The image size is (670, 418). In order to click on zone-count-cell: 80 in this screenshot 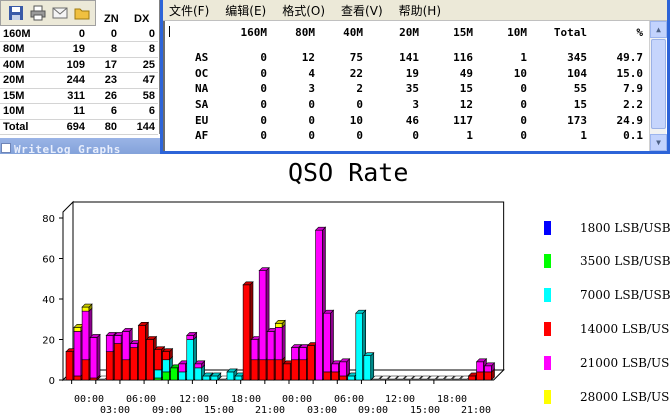, I will do `click(104, 127)`.